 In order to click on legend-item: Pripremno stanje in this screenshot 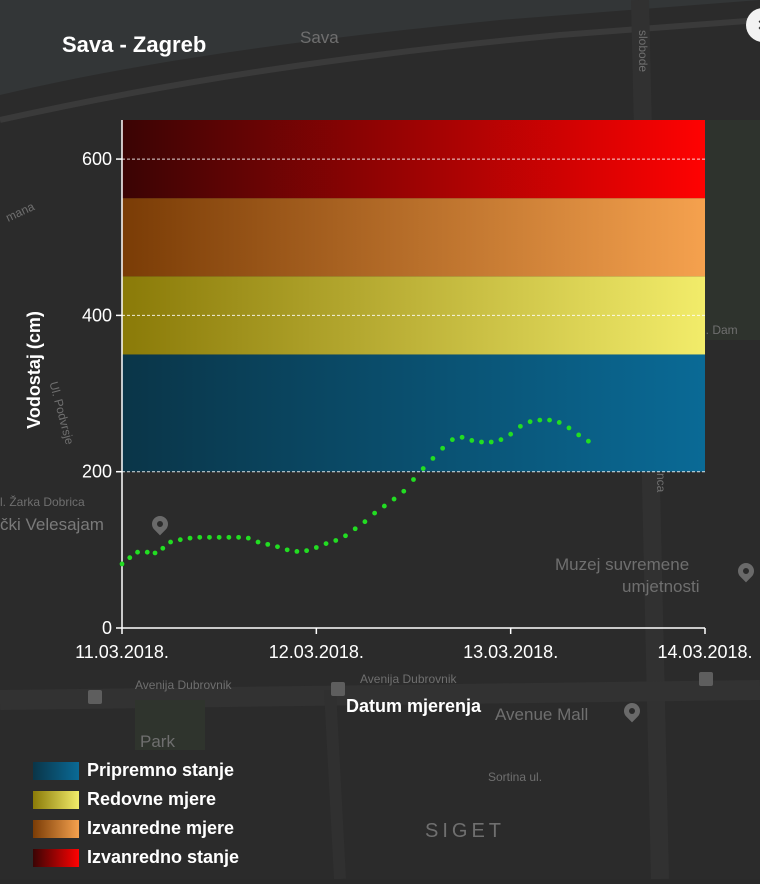, I will do `click(136, 770)`.